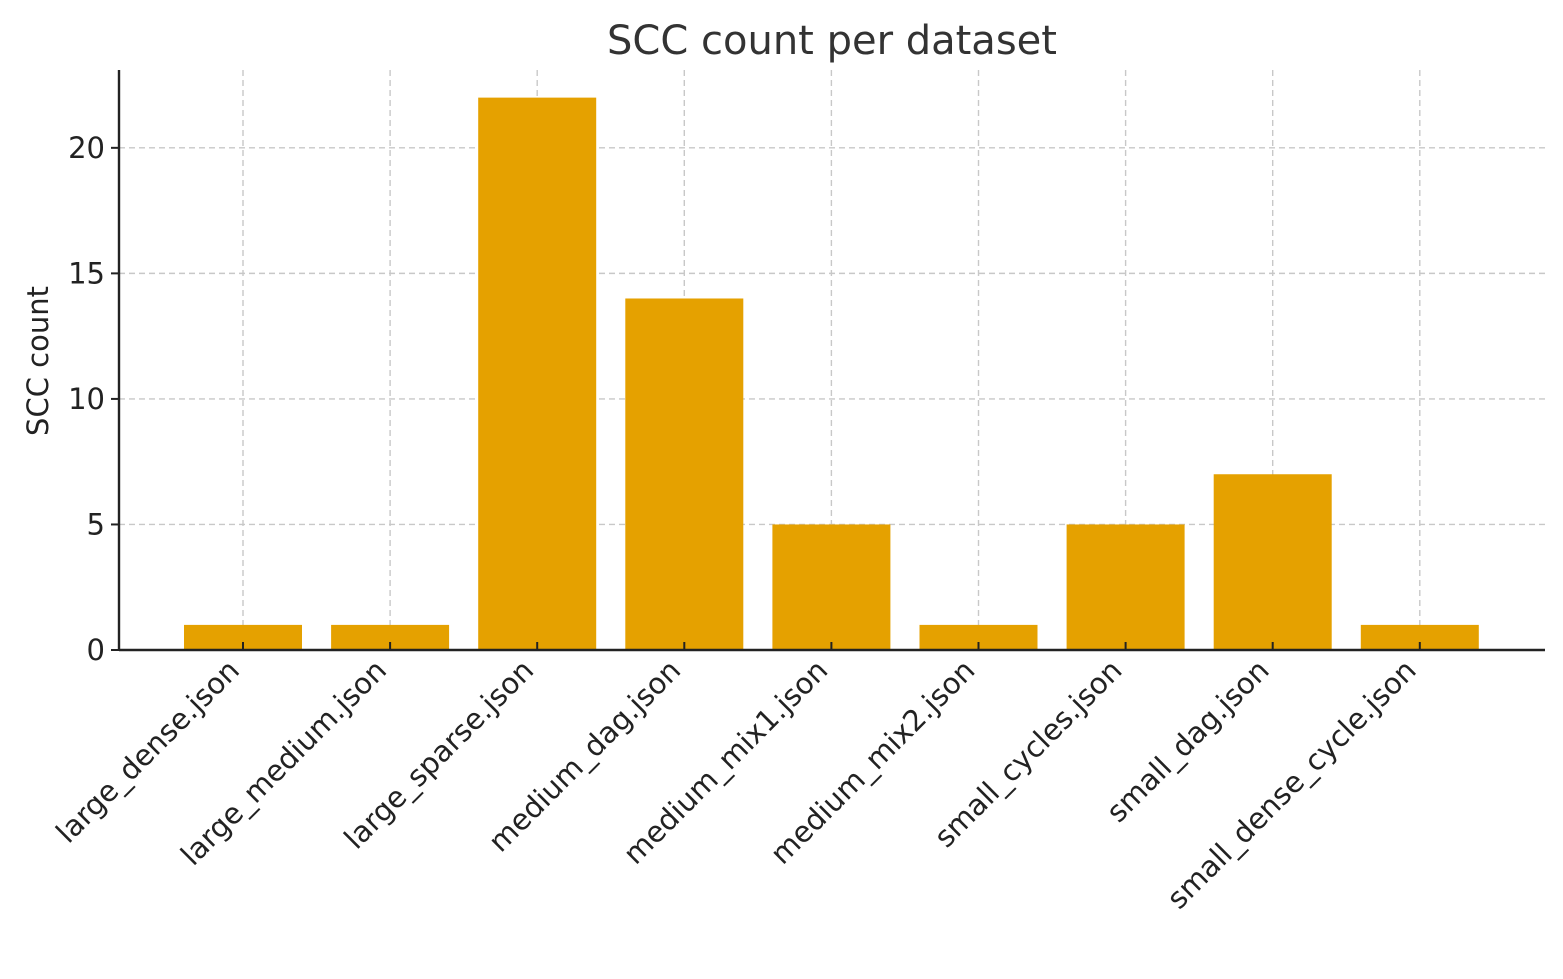  Describe the element at coordinates (684, 474) in the screenshot. I see `bar-medium-dag-json` at that location.